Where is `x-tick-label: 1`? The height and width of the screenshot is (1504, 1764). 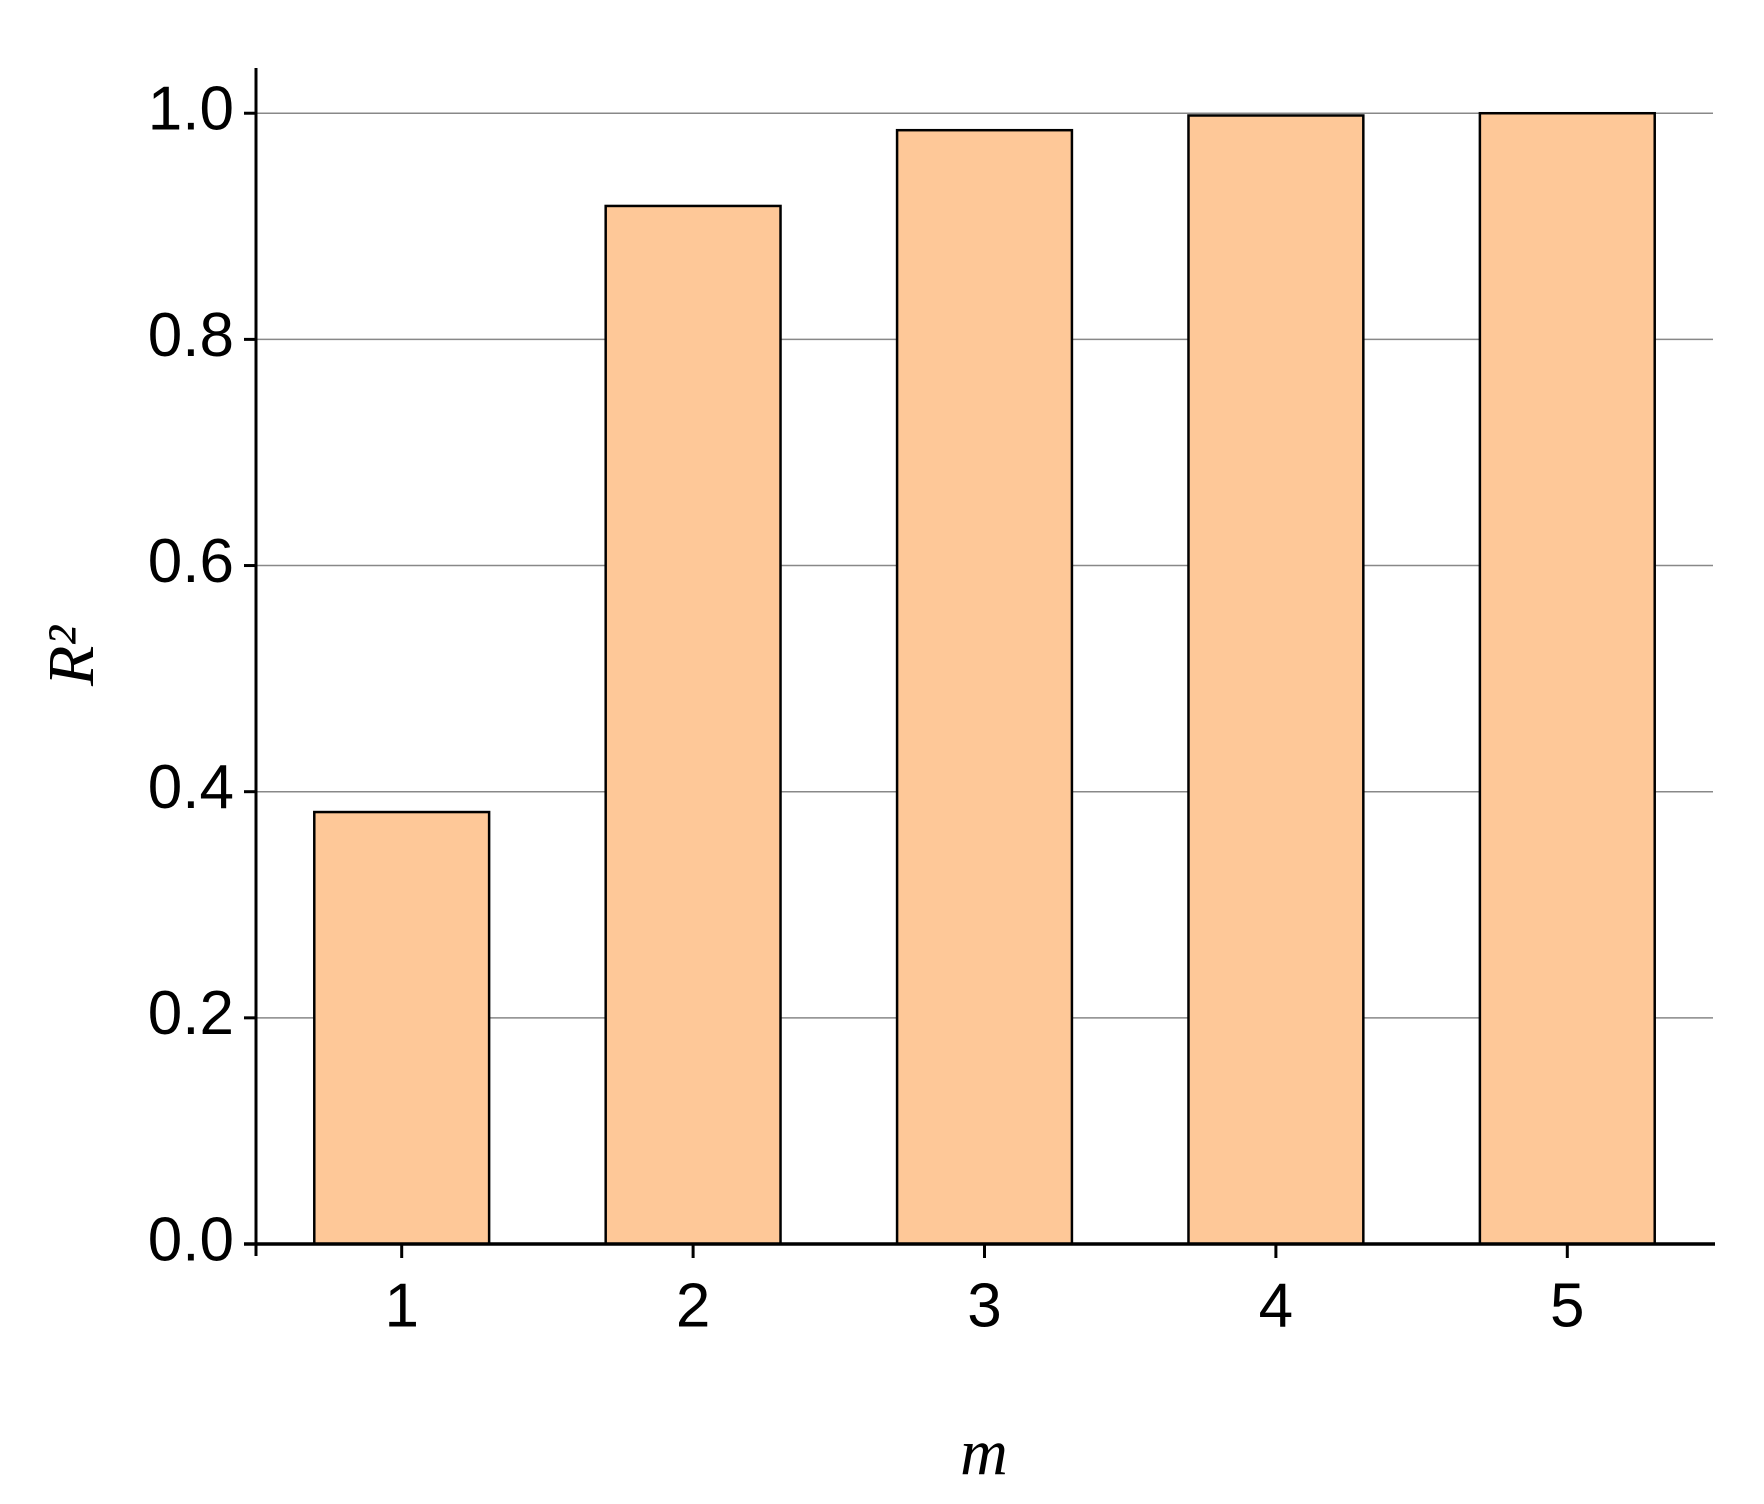 x-tick-label: 1 is located at coordinates (401, 1305).